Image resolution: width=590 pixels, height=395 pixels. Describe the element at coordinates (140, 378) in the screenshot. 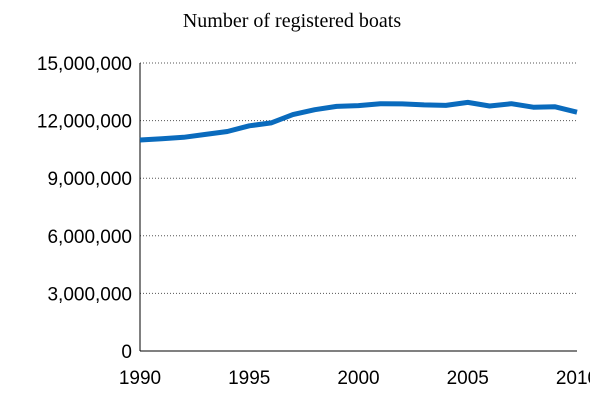

I see `x-tick-label: 1990` at that location.